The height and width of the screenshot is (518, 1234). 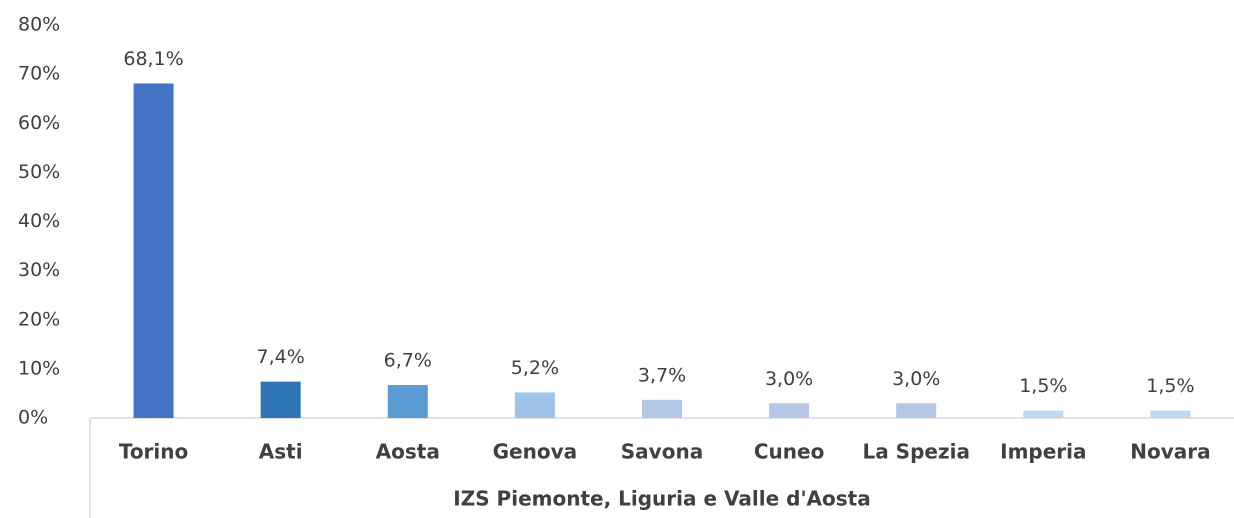 What do you see at coordinates (915, 452) in the screenshot?
I see `x-tick-label: La Spezia` at bounding box center [915, 452].